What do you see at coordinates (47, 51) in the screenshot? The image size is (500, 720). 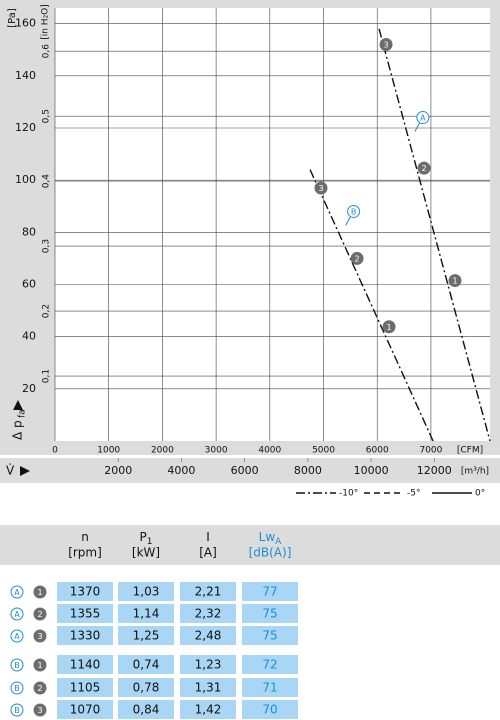 I see `y2-tick-label: 0,6` at bounding box center [47, 51].